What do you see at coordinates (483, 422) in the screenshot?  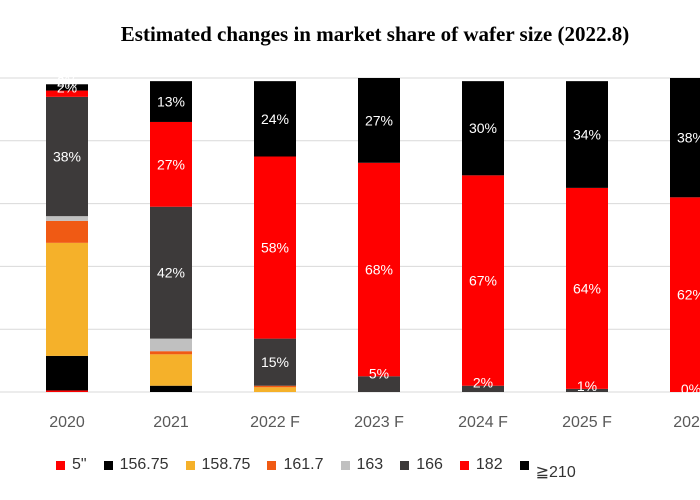 I see `x-tick-2024-f: 2024 F` at bounding box center [483, 422].